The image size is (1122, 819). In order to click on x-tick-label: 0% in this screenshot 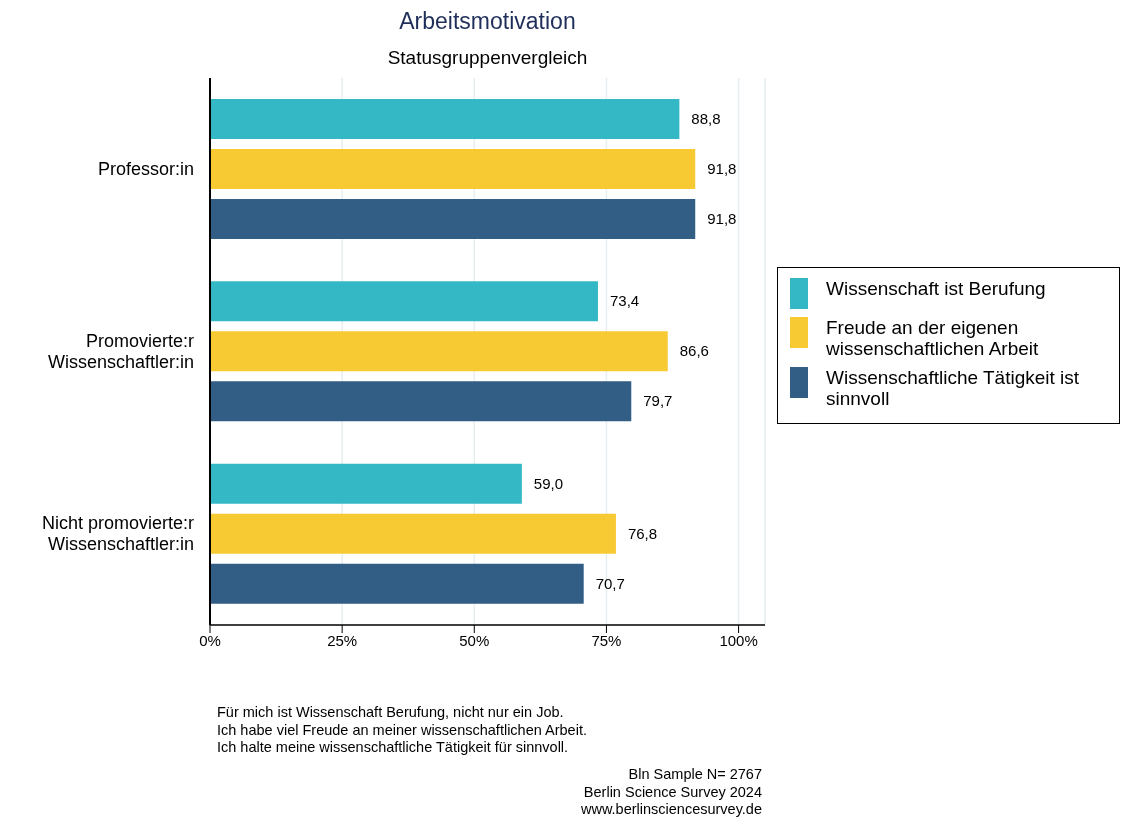, I will do `click(210, 640)`.